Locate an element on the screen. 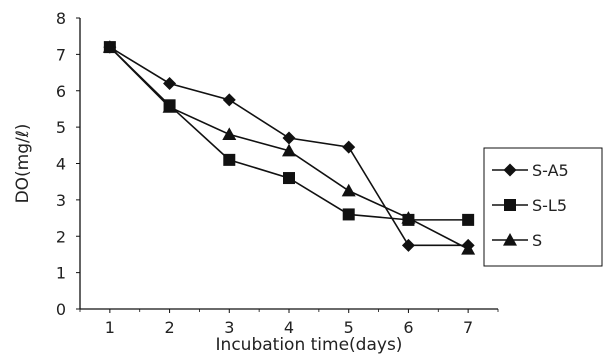  x-tick-label: 5 is located at coordinates (349, 327).